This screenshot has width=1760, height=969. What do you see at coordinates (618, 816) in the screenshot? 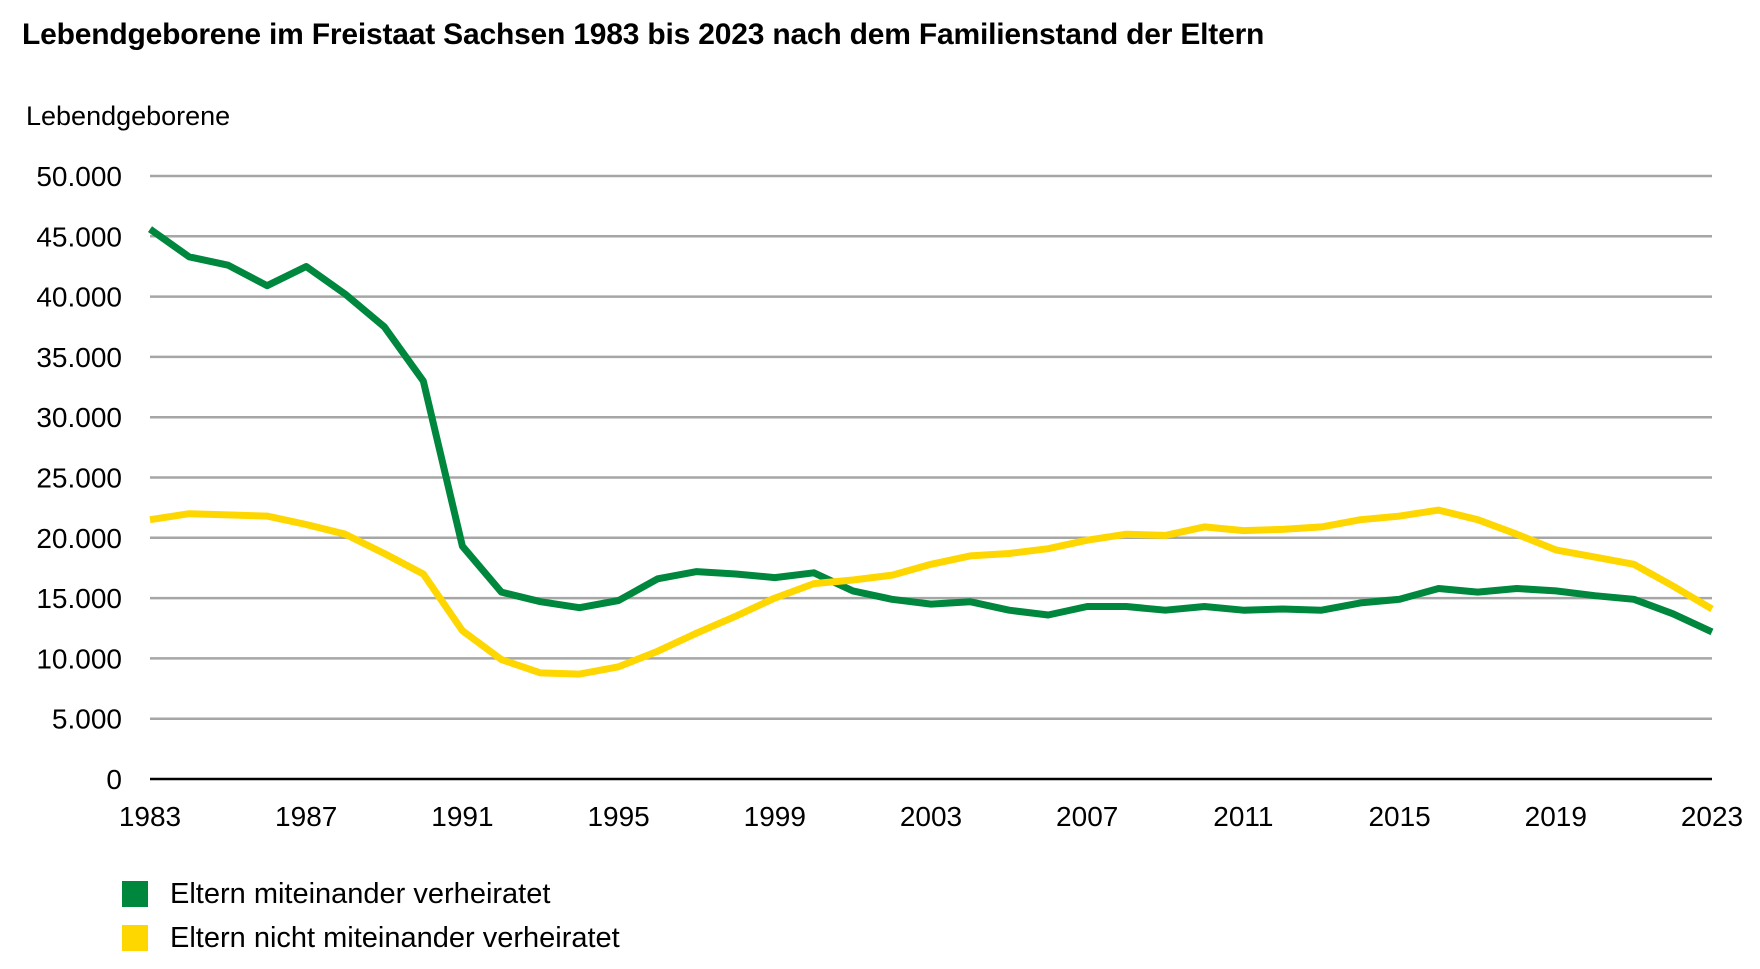
I see `x-tick-label: 1995` at bounding box center [618, 816].